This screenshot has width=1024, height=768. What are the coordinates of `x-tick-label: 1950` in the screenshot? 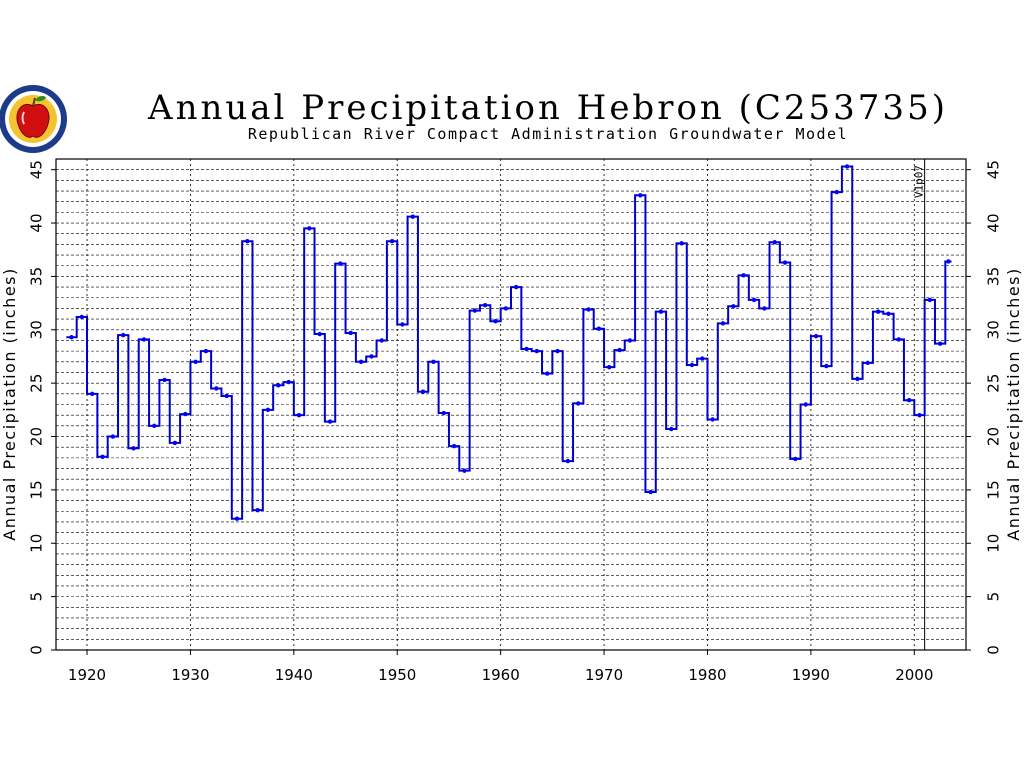 It's located at (397, 675).